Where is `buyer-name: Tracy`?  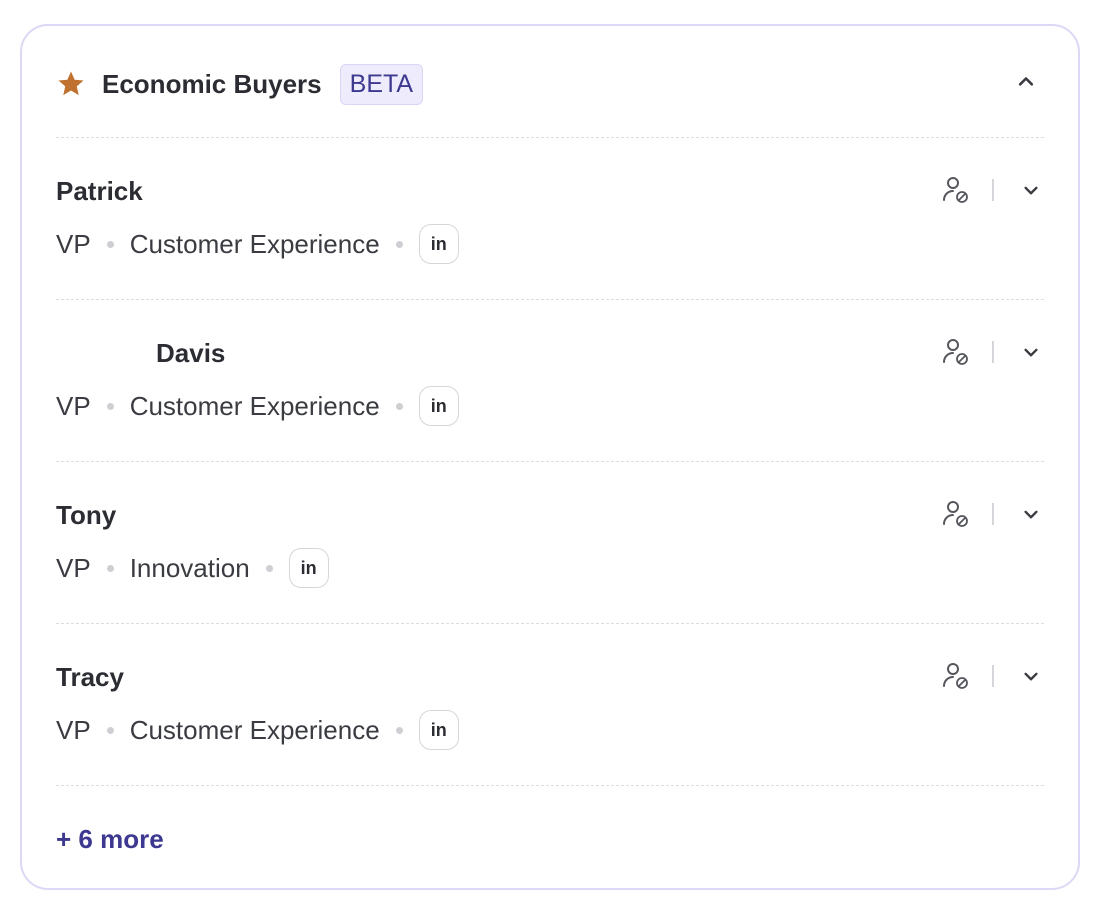 buyer-name: Tracy is located at coordinates (90, 677).